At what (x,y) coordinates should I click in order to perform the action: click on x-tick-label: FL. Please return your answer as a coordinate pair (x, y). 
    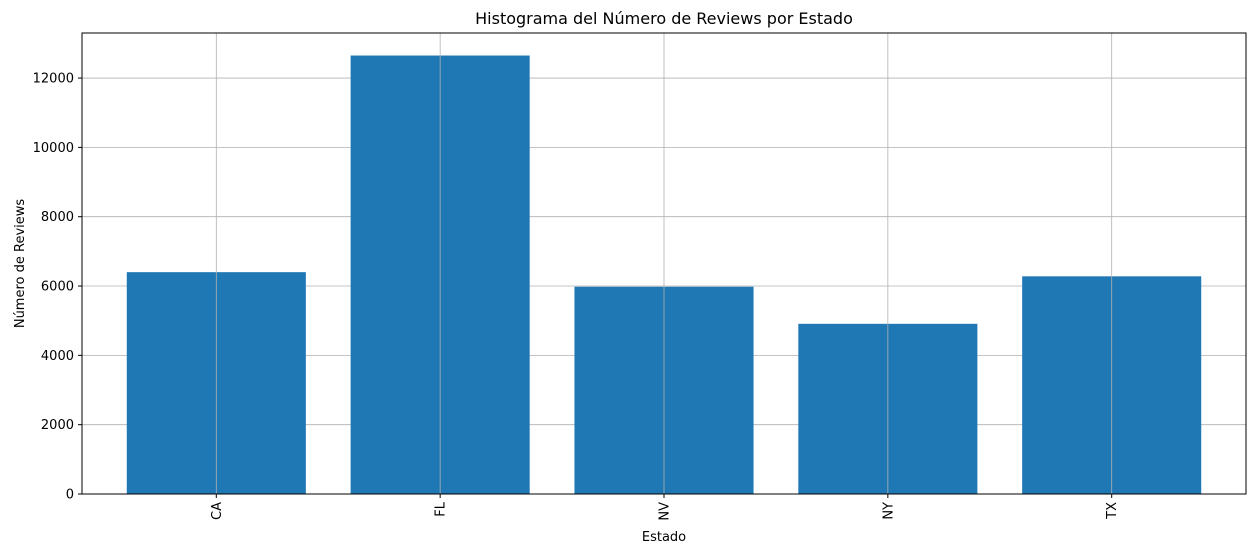
    Looking at the image, I should click on (441, 508).